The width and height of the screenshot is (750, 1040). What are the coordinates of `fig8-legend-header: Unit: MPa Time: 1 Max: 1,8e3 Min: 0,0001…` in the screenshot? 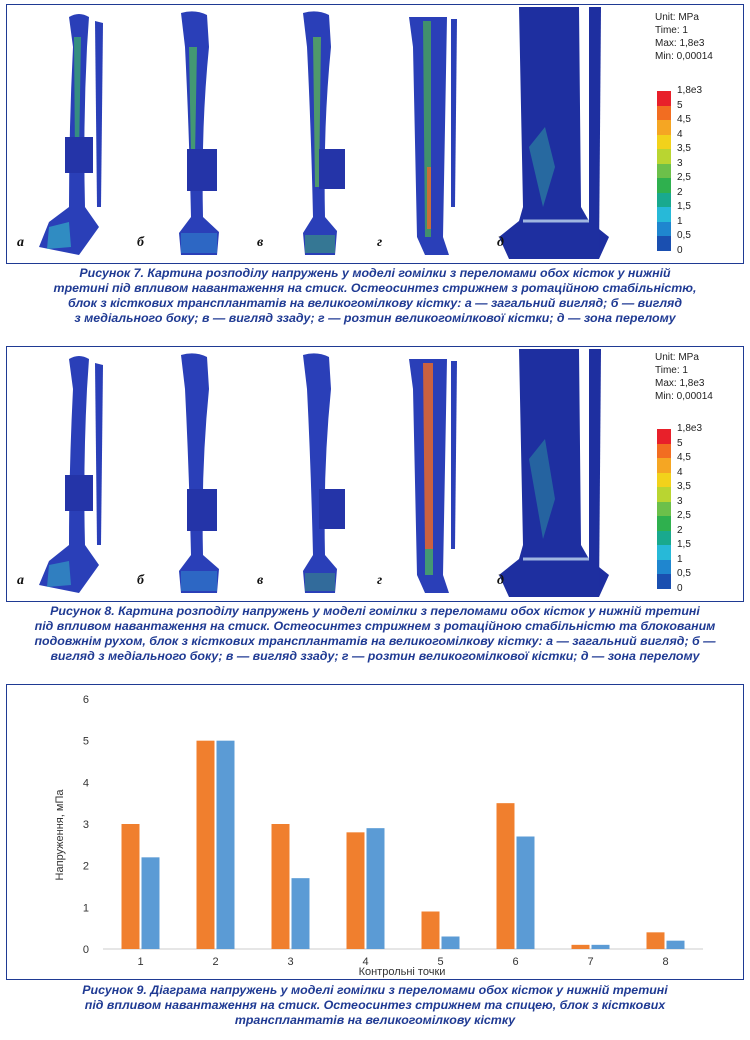 It's located at (684, 377).